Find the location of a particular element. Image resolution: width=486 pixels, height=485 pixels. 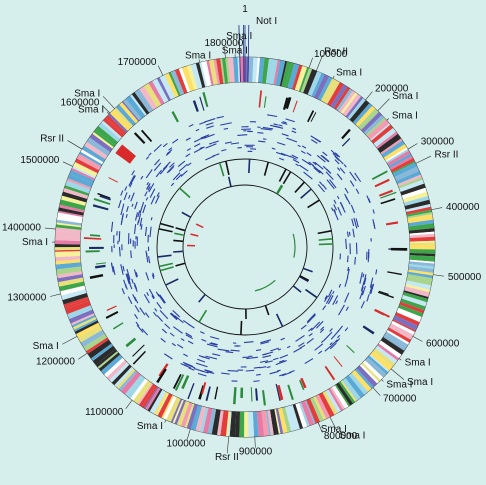

origin-label: 1 is located at coordinates (245, 9).